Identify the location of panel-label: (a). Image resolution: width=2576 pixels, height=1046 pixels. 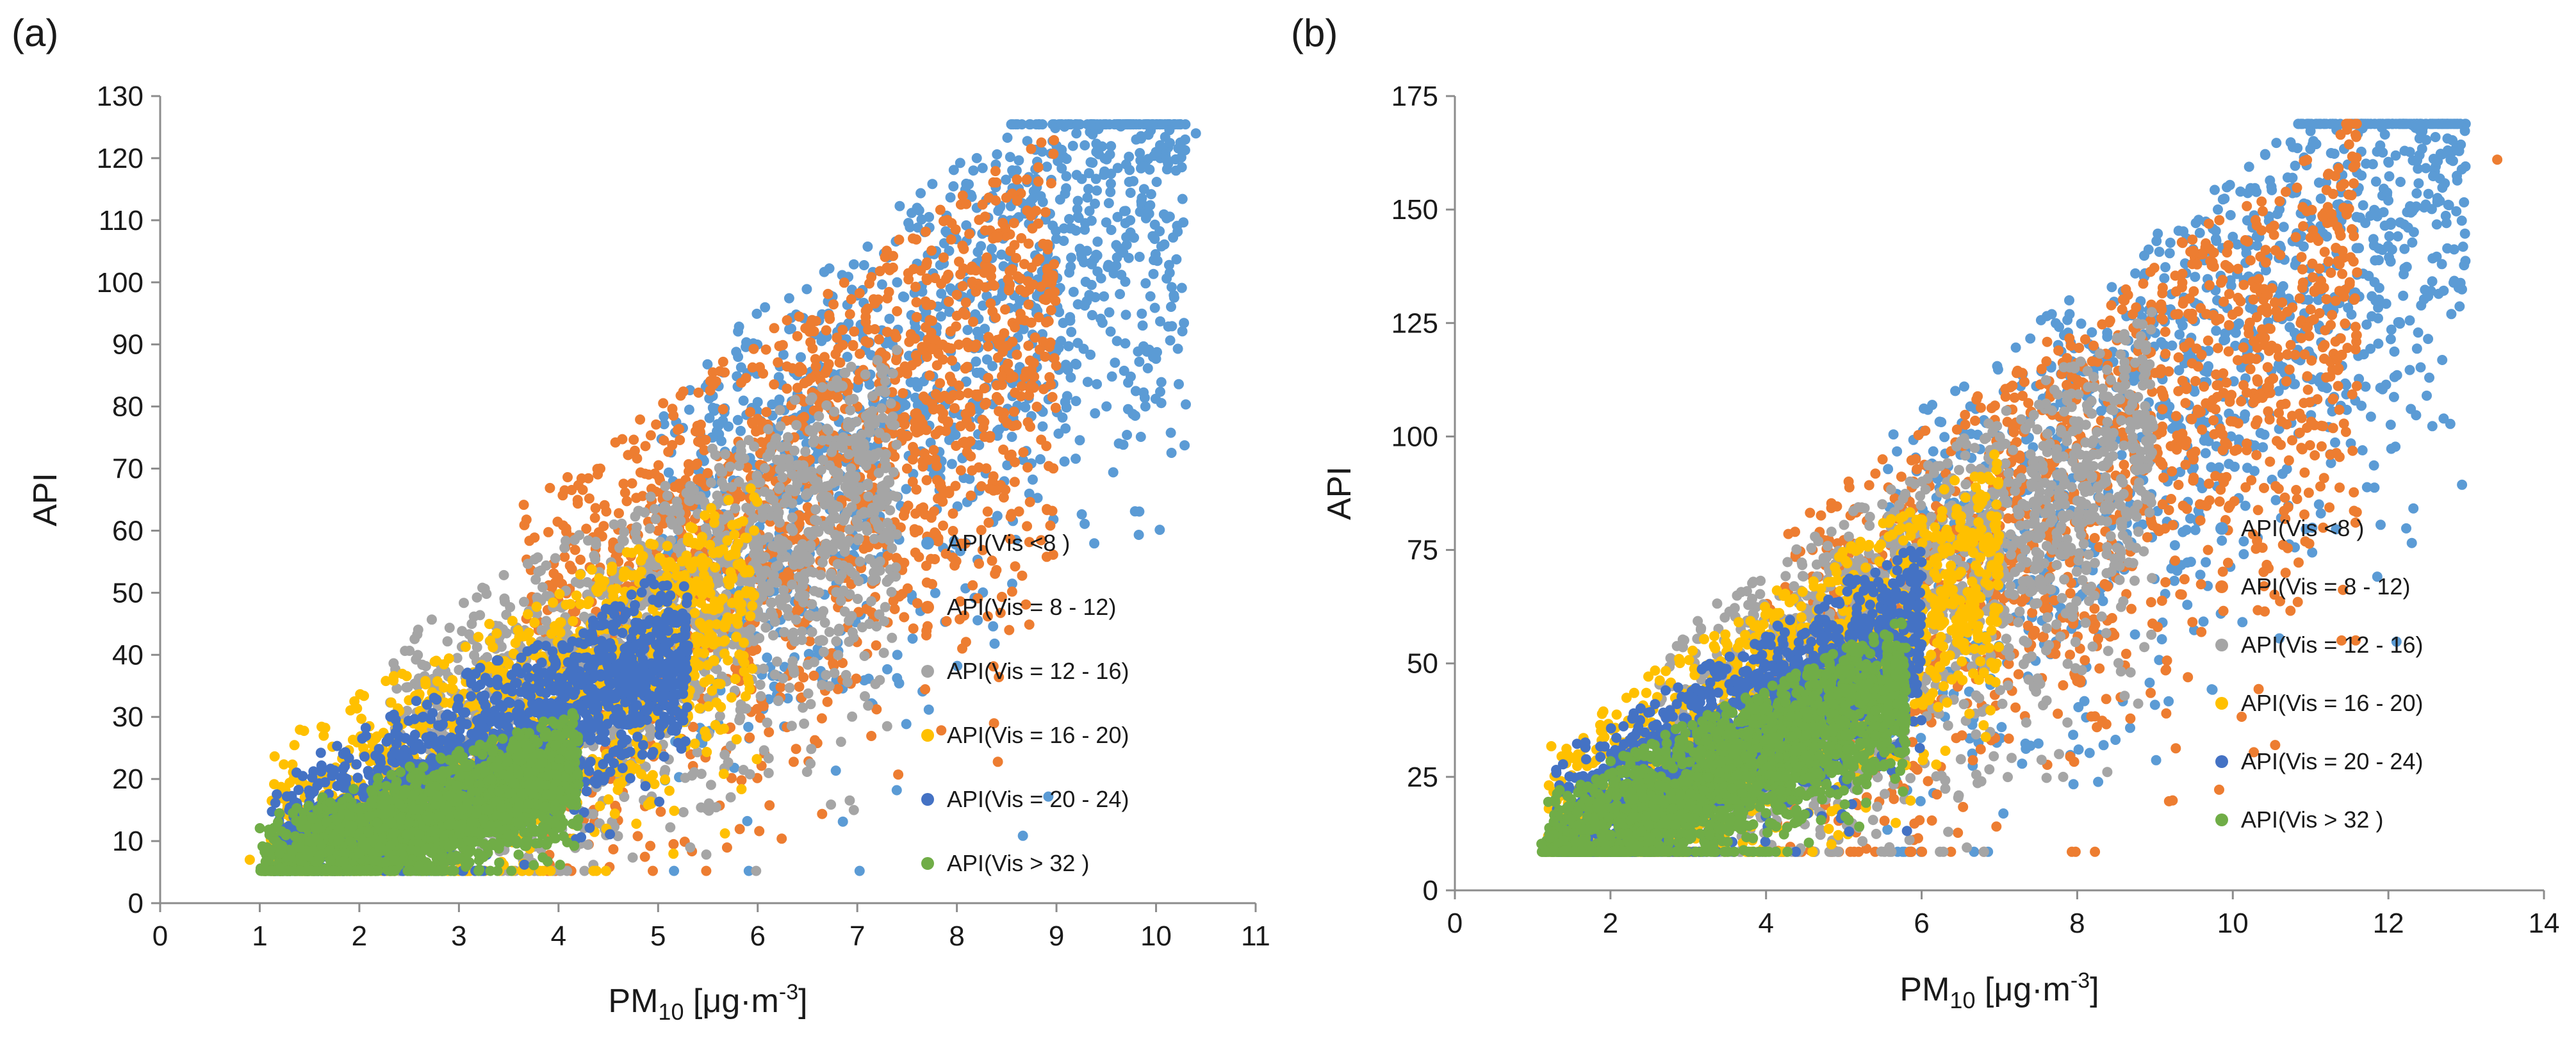
(35, 33).